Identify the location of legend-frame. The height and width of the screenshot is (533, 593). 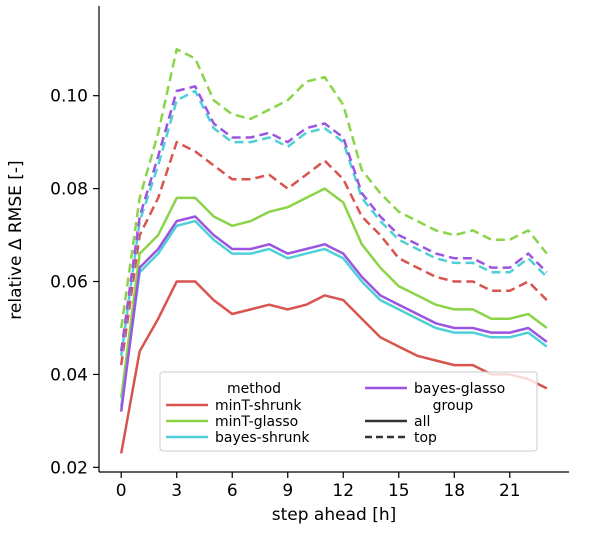
(348, 411).